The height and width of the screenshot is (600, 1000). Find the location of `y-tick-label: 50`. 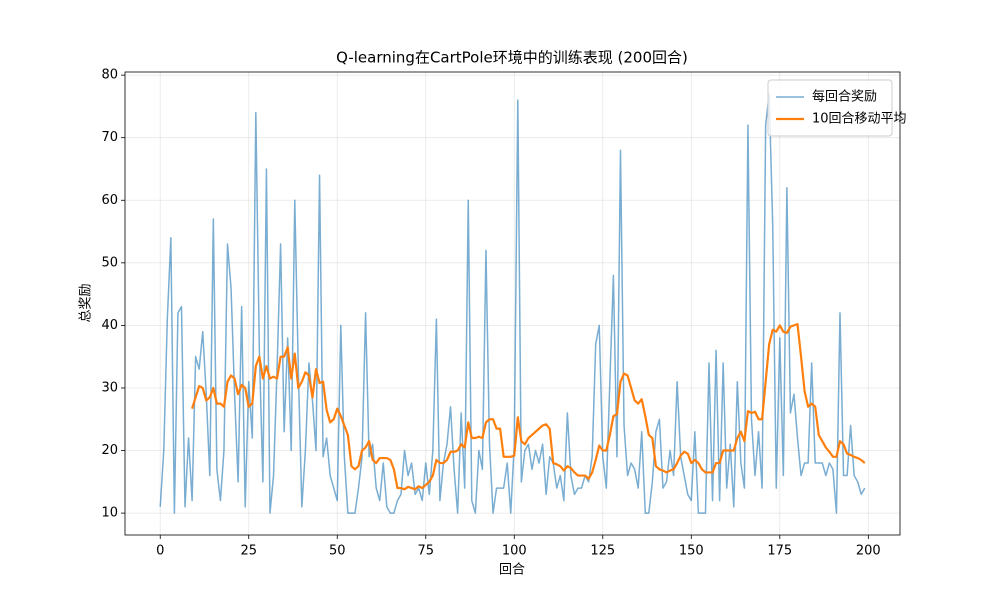

y-tick-label: 50 is located at coordinates (109, 262).